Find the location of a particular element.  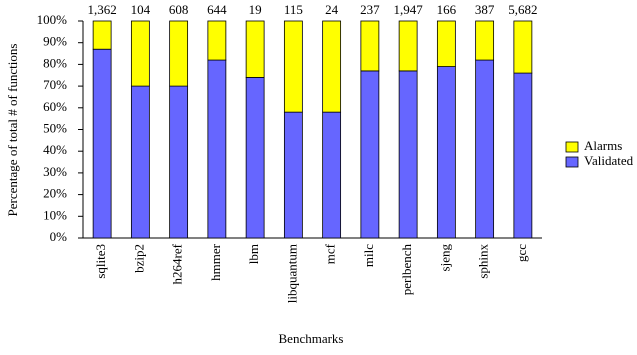

count-label: 166 is located at coordinates (447, 9).